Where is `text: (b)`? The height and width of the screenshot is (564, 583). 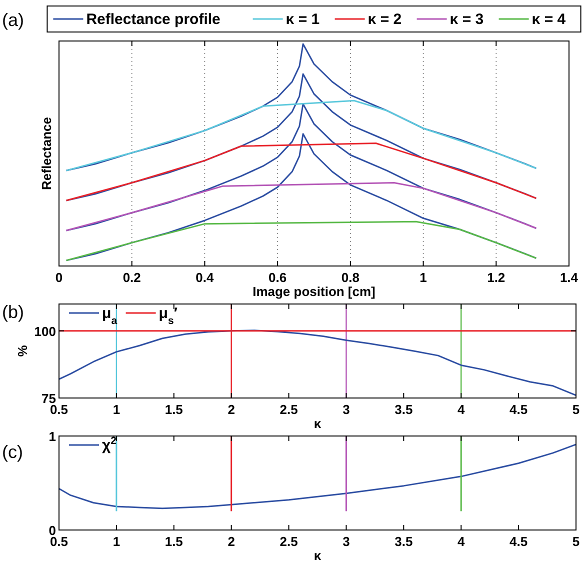 text: (b) is located at coordinates (13, 312).